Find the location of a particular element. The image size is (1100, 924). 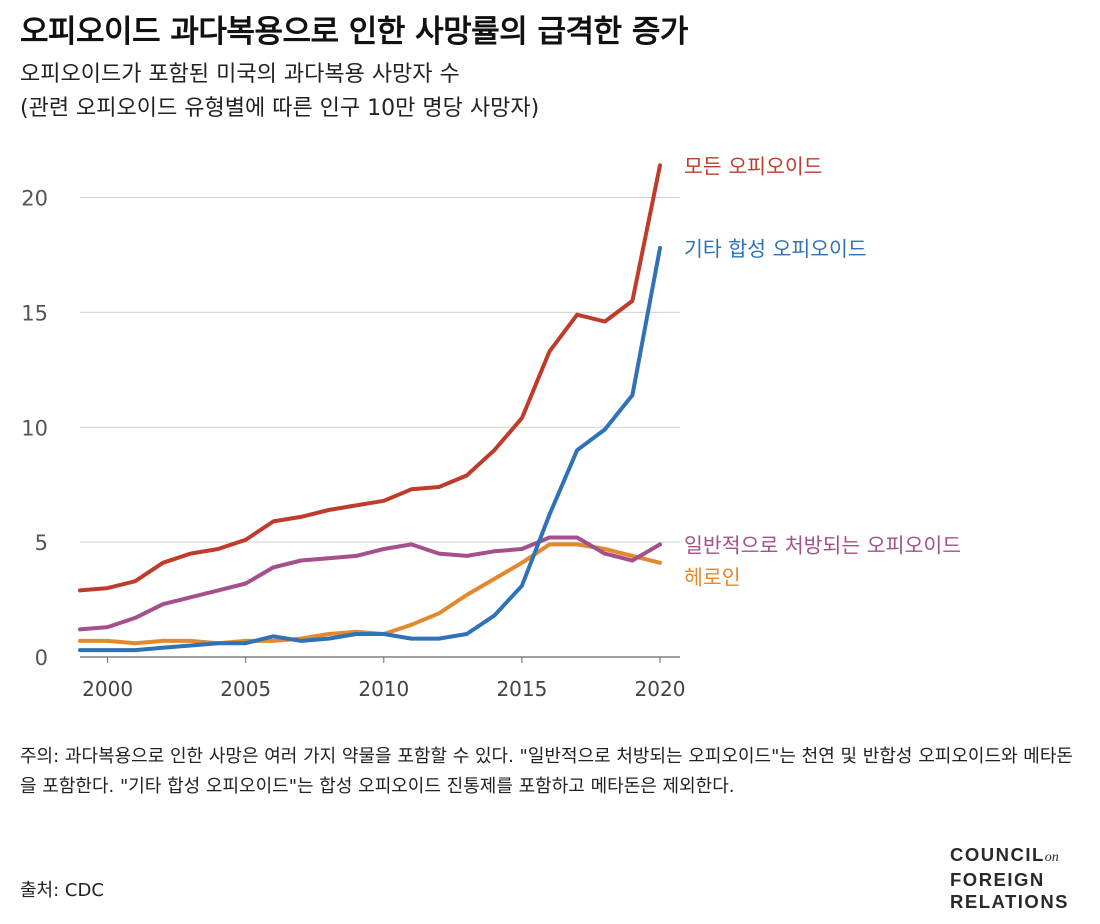

y-tick-label: 20 is located at coordinates (34, 199).